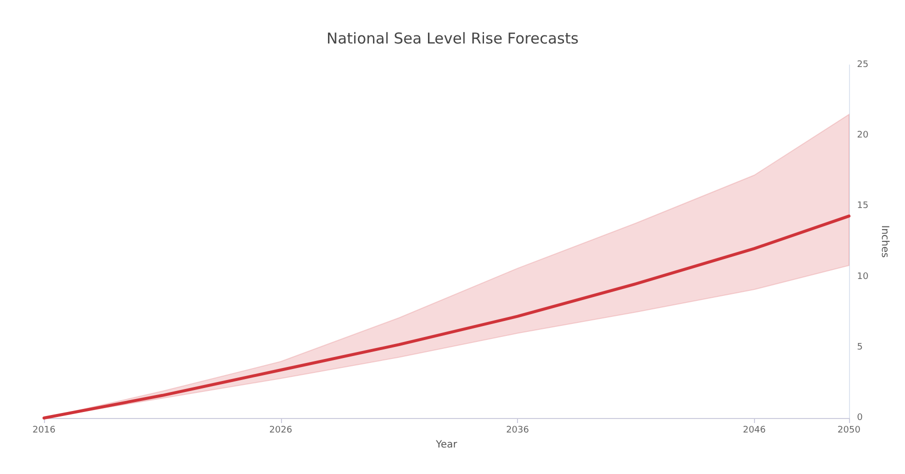 This screenshot has height=474, width=905. What do you see at coordinates (44, 431) in the screenshot?
I see `x-tick-label: 2016` at bounding box center [44, 431].